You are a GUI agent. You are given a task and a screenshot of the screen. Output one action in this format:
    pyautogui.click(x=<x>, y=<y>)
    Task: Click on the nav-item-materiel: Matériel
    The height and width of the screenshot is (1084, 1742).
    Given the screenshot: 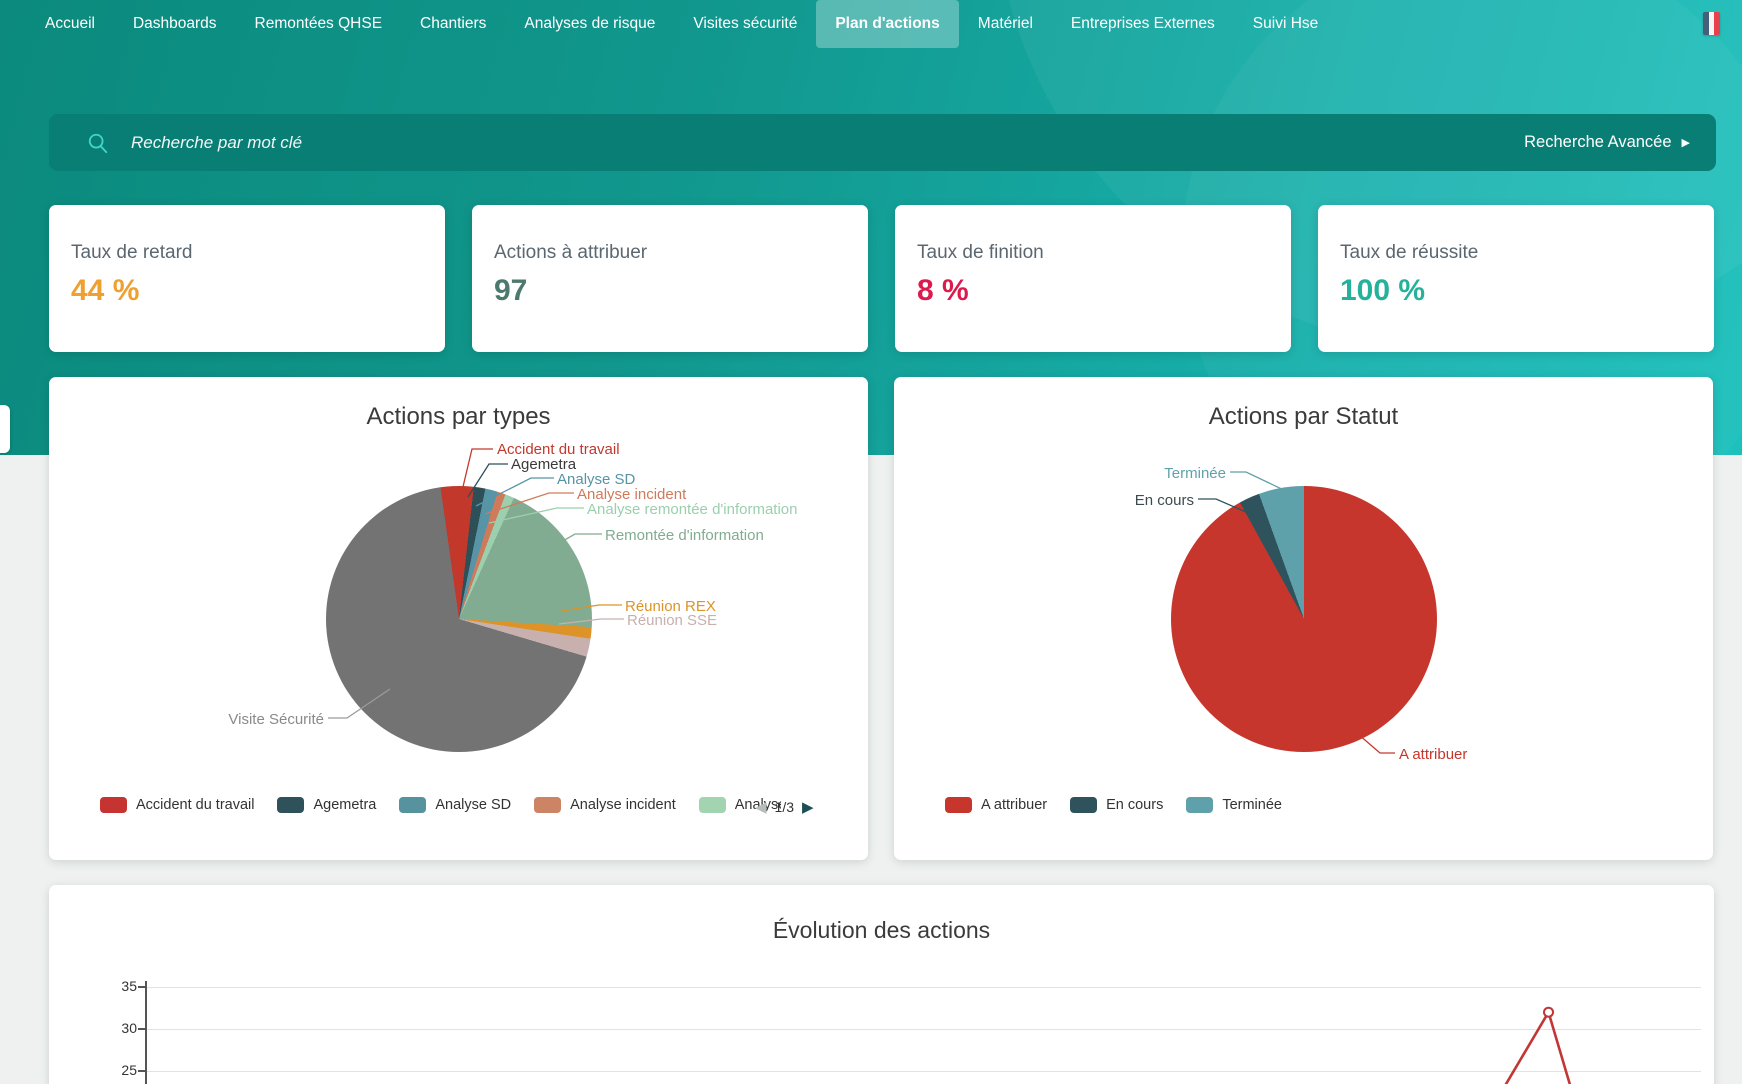 What is the action you would take?
    pyautogui.click(x=1005, y=23)
    